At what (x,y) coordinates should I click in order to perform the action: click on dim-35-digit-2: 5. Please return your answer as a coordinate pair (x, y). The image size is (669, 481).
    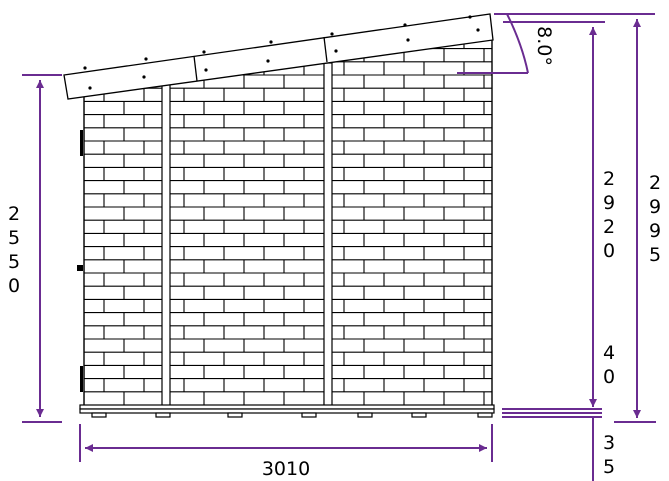
    Looking at the image, I should click on (609, 467).